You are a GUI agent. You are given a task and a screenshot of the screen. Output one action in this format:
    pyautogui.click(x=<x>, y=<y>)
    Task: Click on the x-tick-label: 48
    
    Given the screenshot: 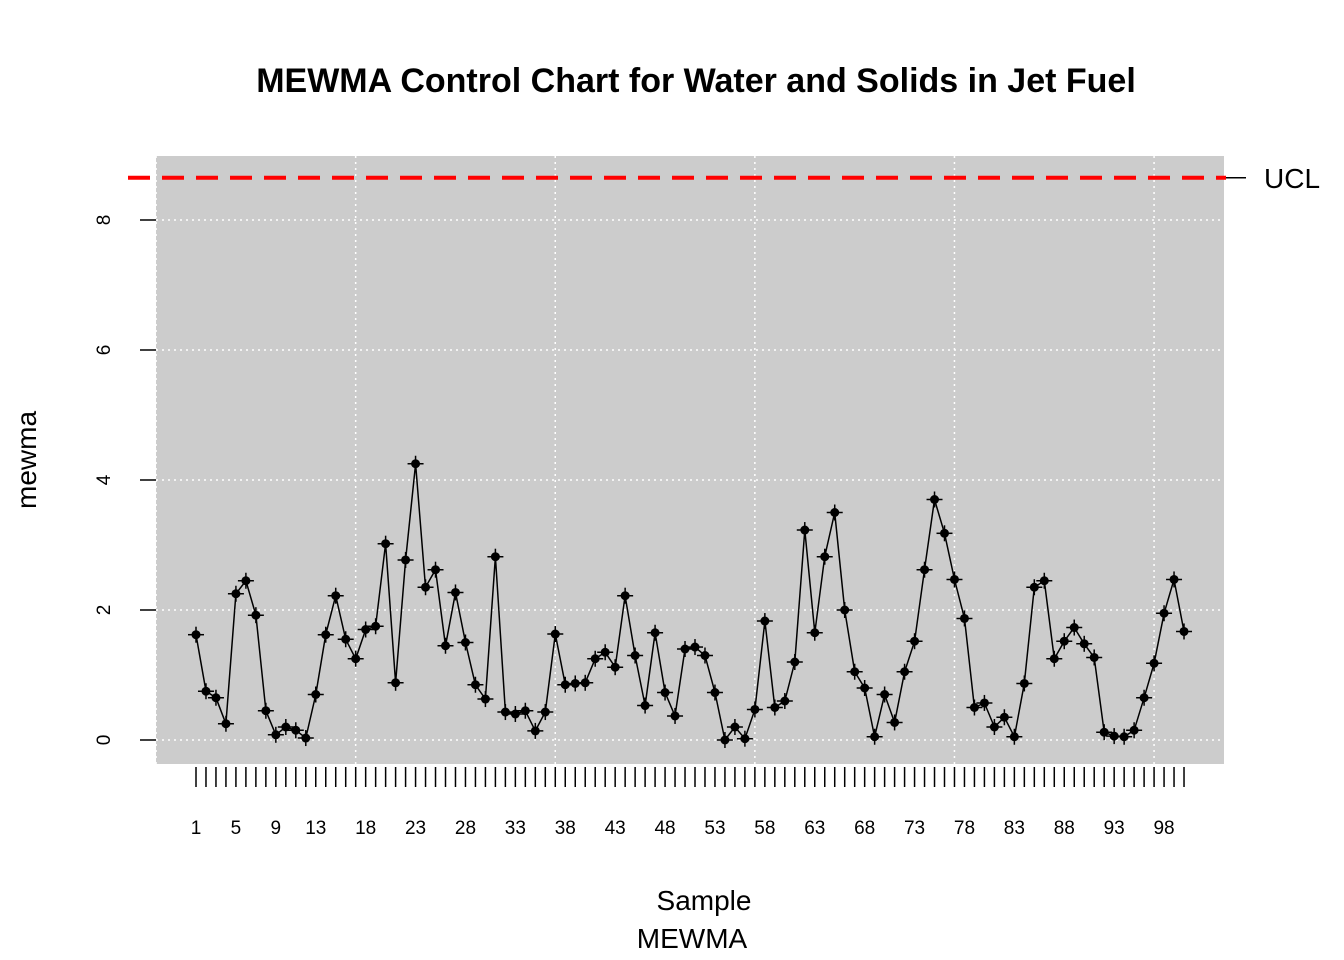 What is the action you would take?
    pyautogui.click(x=664, y=828)
    